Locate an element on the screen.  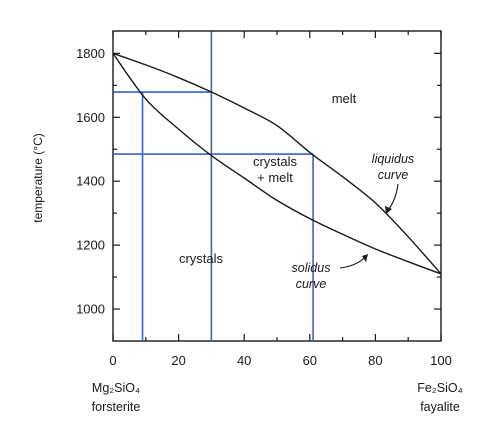
region-melt-label: melt is located at coordinates (344, 98).